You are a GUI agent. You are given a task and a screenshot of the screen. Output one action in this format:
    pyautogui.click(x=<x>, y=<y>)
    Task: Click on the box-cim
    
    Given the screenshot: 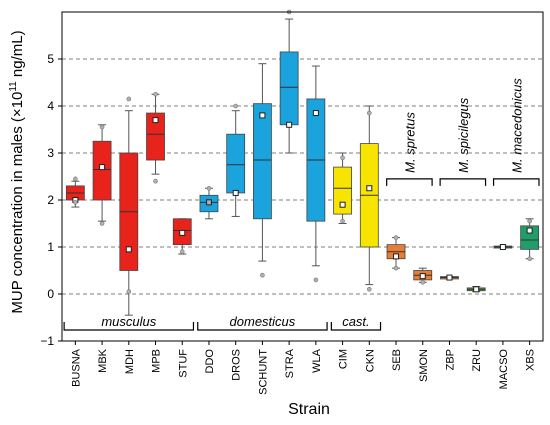 What is the action you would take?
    pyautogui.click(x=342, y=188)
    